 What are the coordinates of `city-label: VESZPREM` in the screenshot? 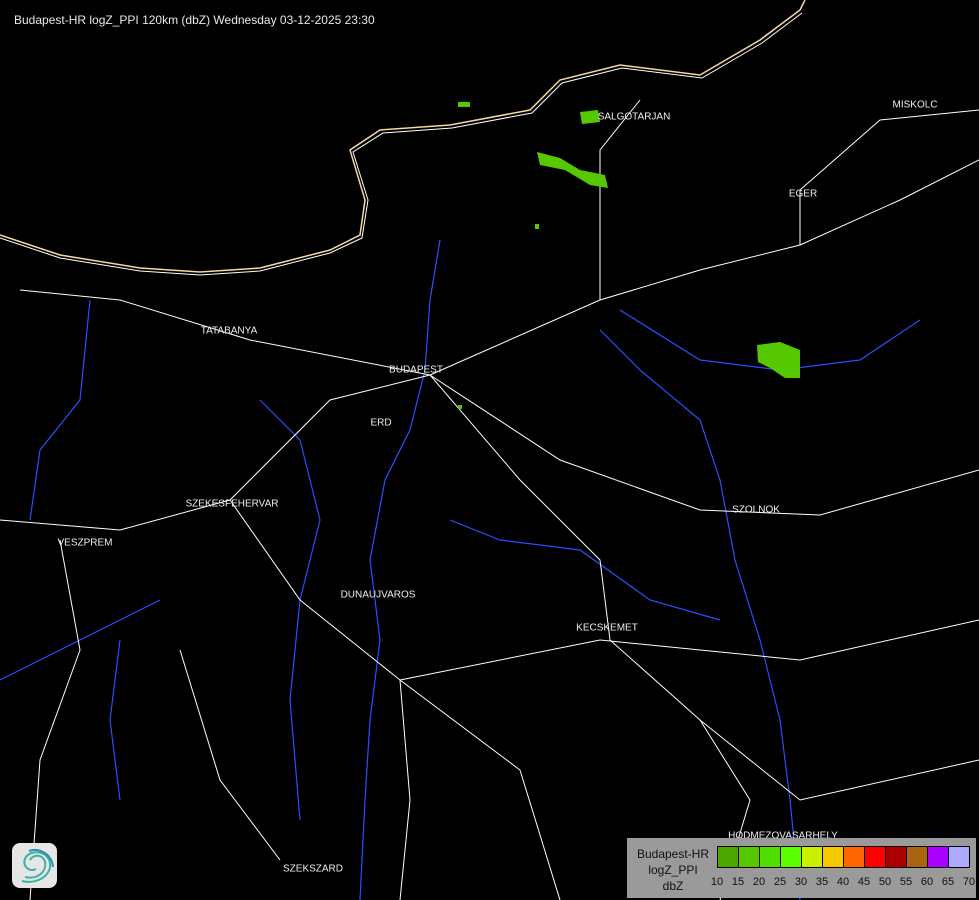 It's located at (85, 543).